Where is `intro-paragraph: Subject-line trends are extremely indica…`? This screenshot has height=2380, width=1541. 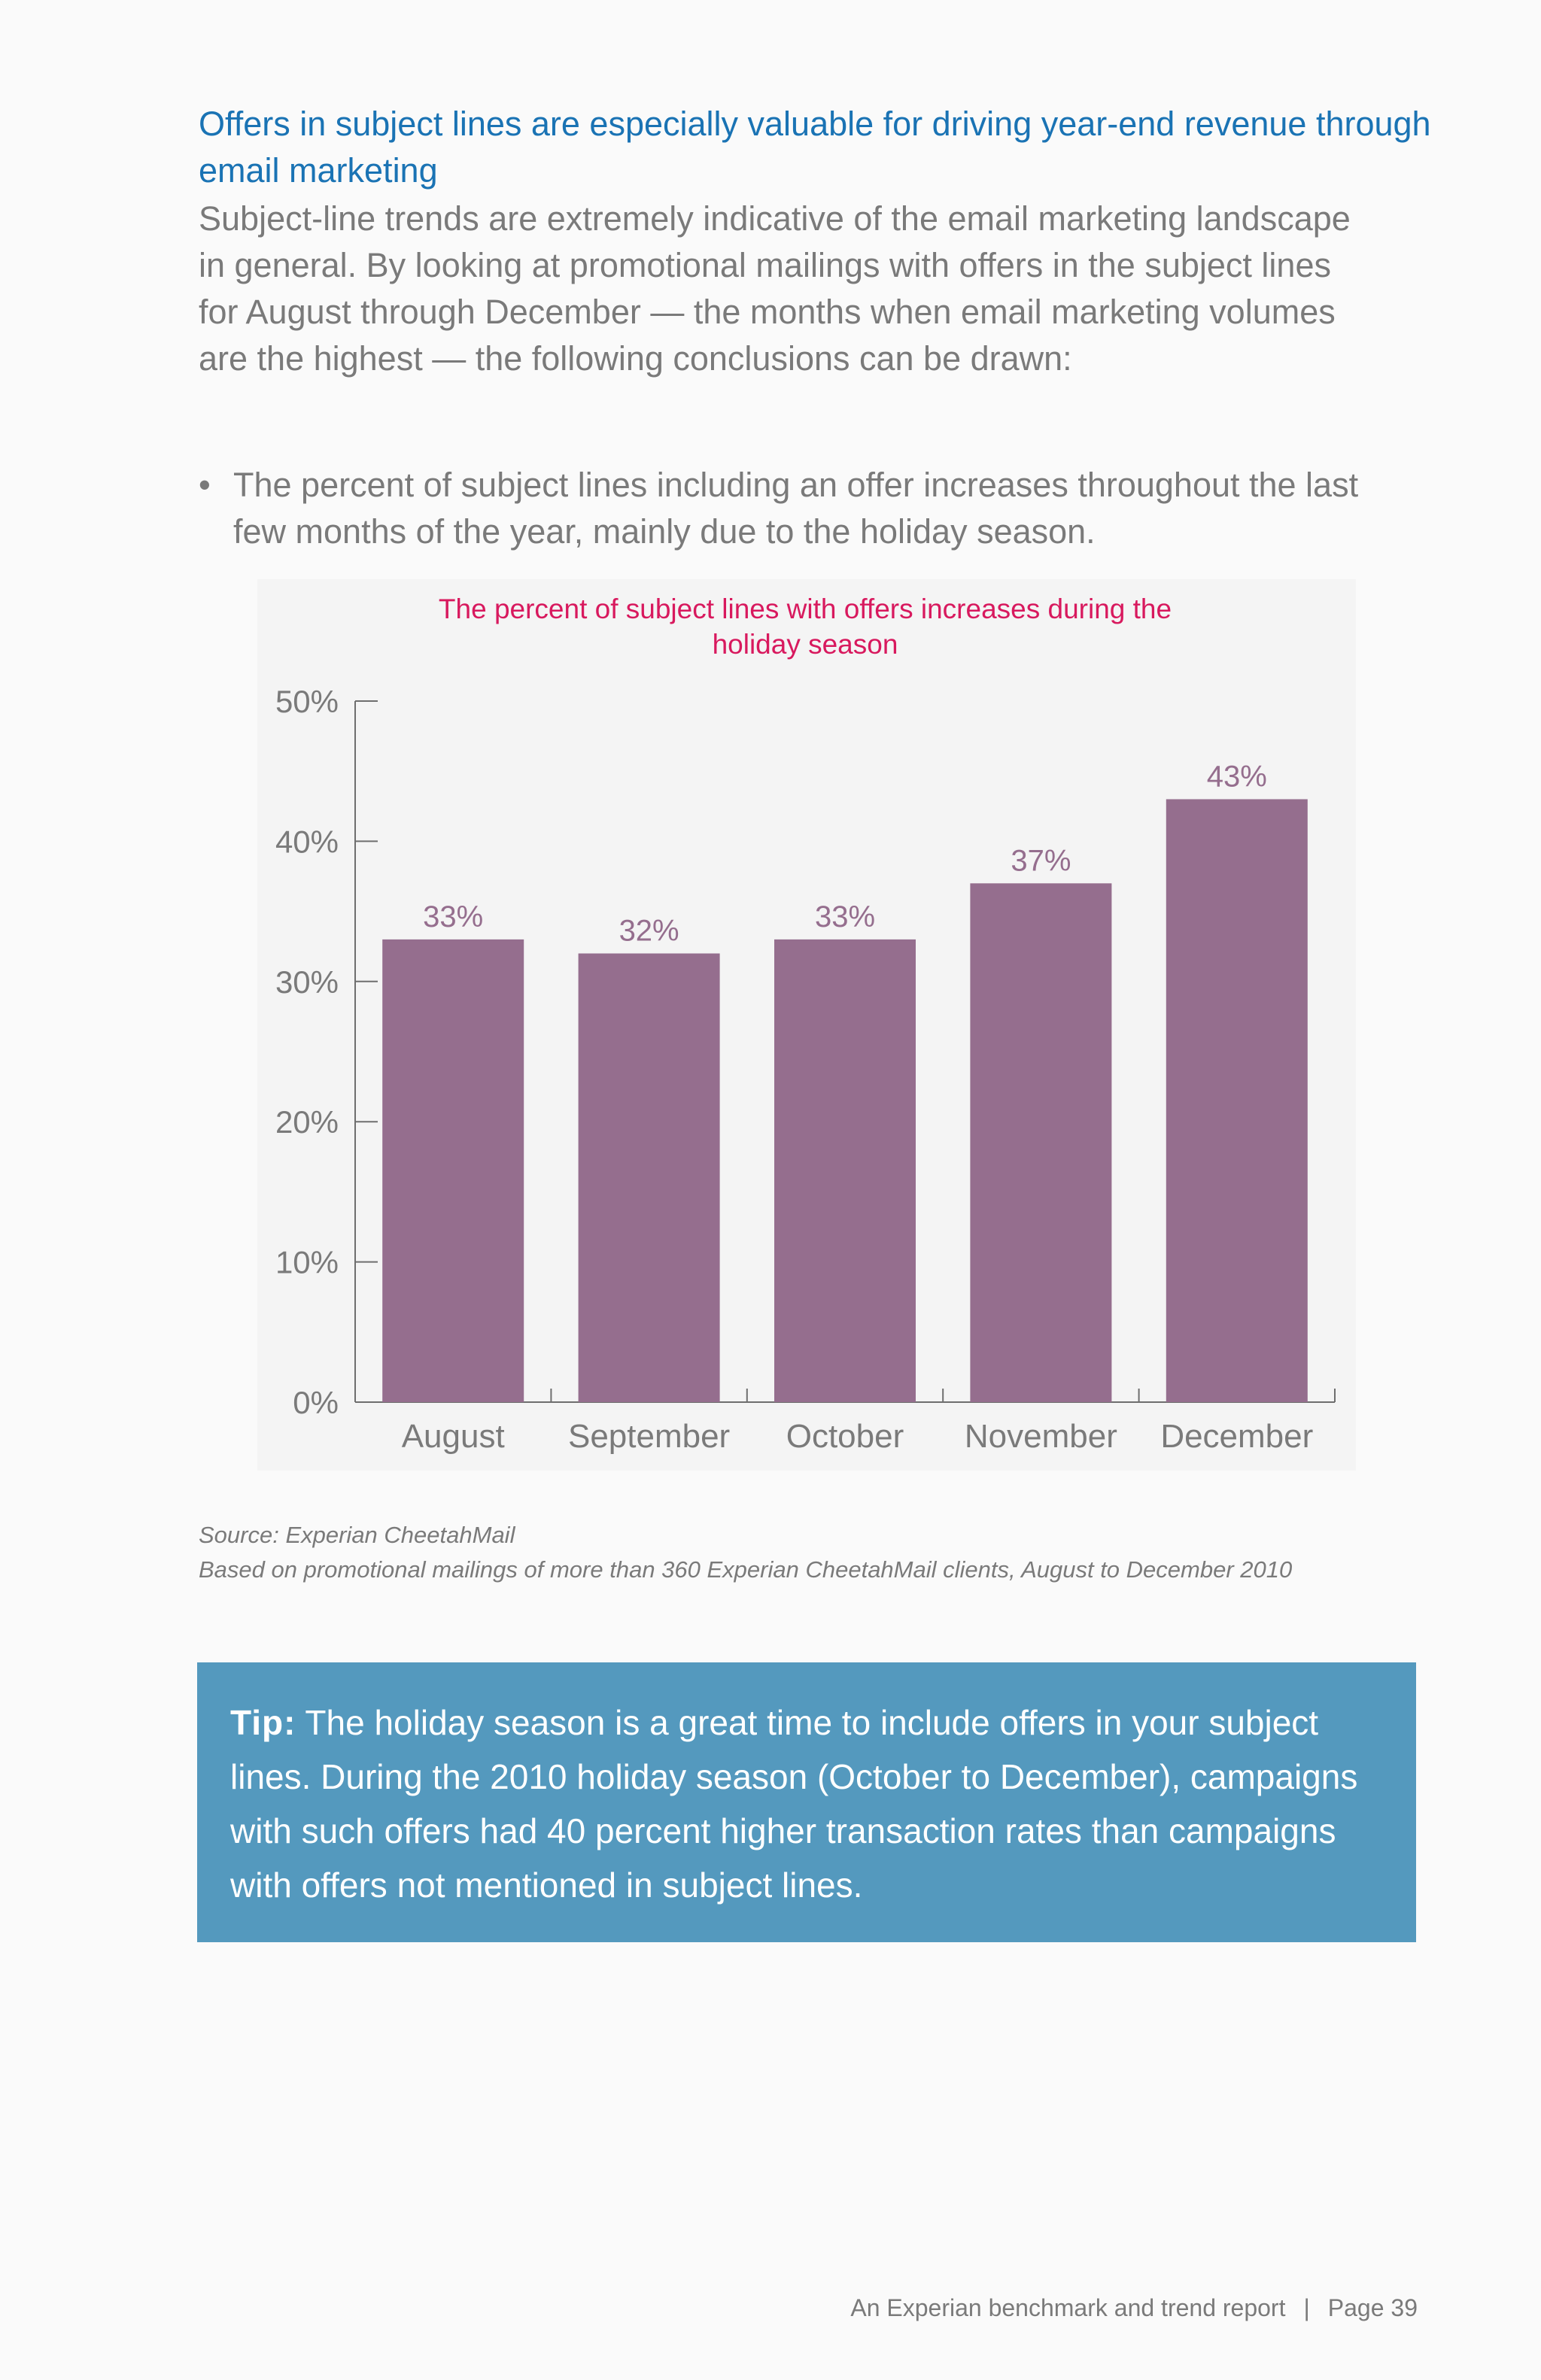
intro-paragraph: Subject-line trends are extremely indica… is located at coordinates (775, 288).